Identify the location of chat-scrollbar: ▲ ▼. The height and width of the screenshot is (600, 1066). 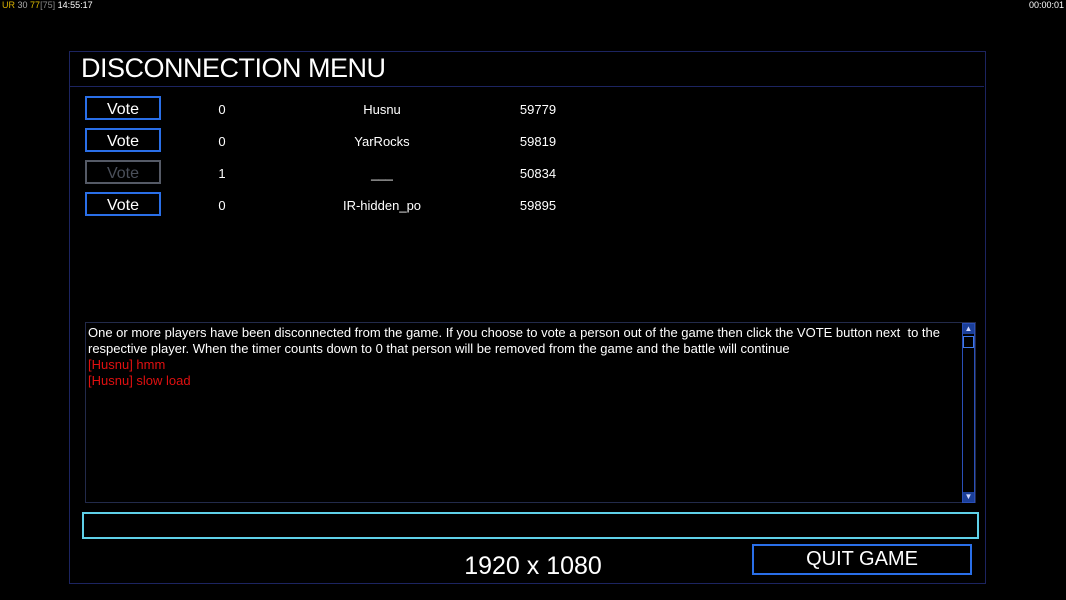
(968, 413).